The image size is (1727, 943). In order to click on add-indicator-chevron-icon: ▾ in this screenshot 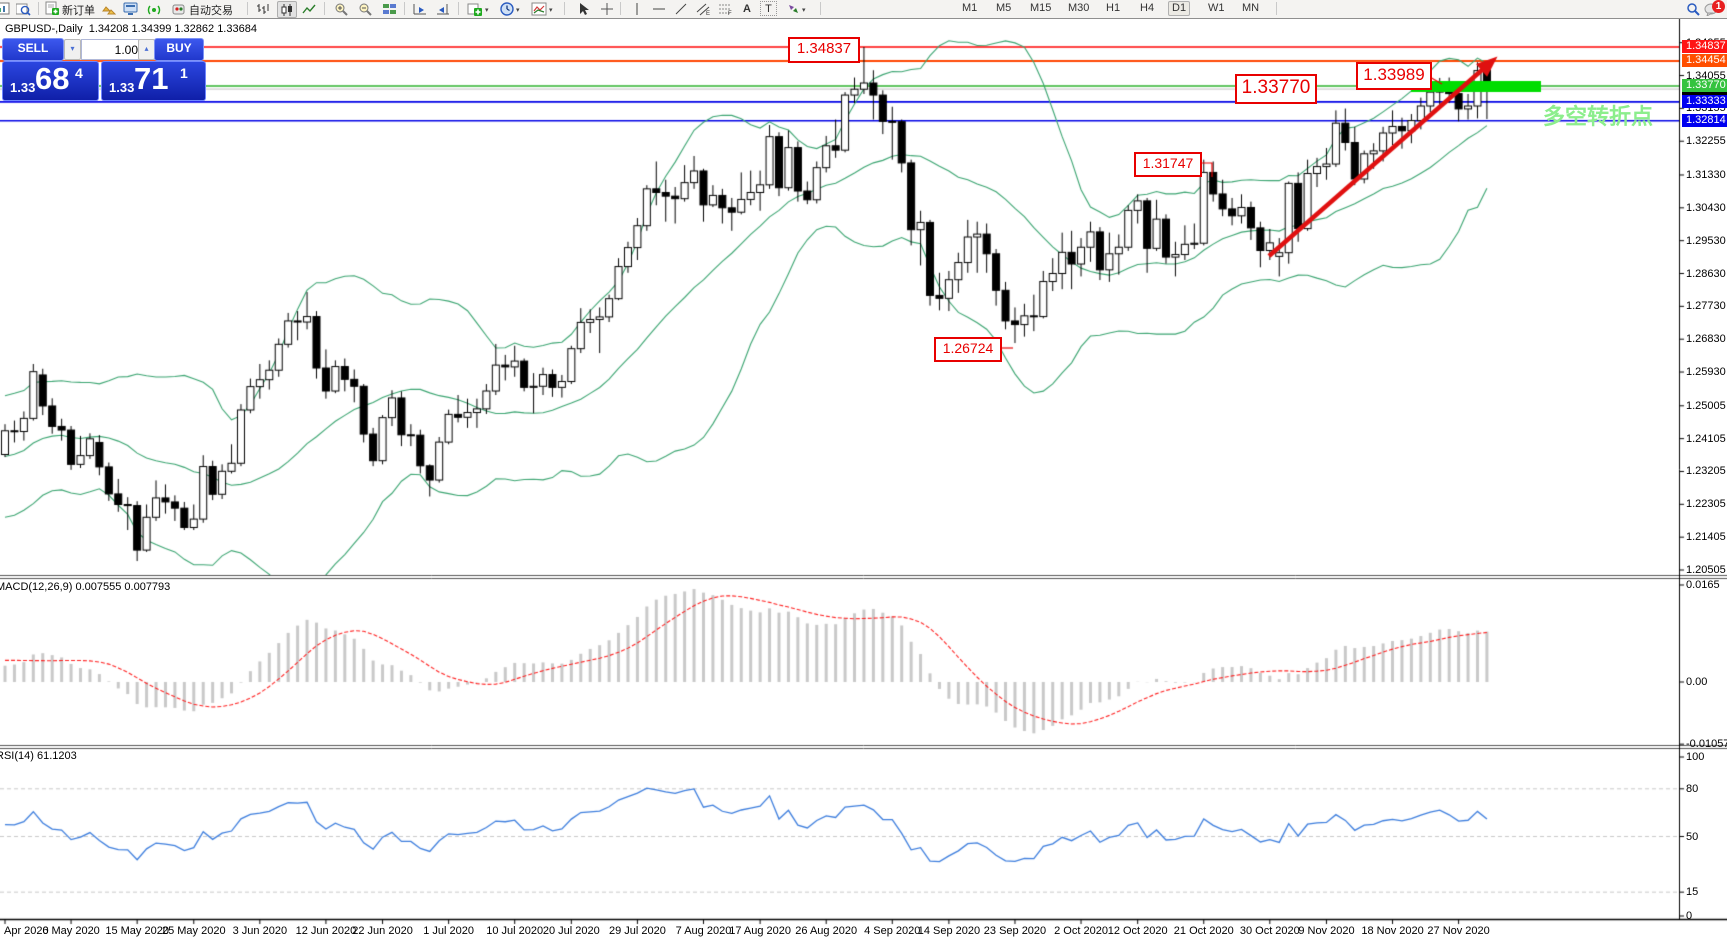, I will do `click(487, 10)`.